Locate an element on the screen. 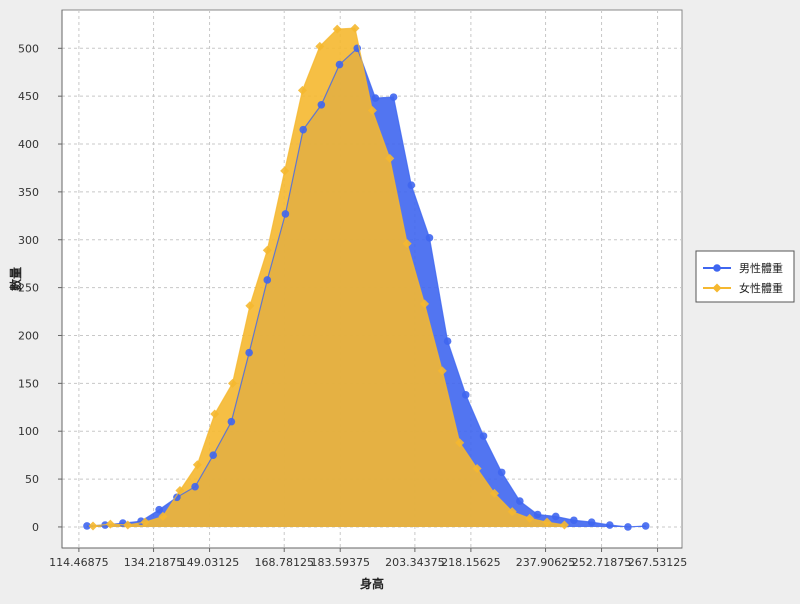 This screenshot has width=800, height=604. y-tick-label: 0 is located at coordinates (35, 527).